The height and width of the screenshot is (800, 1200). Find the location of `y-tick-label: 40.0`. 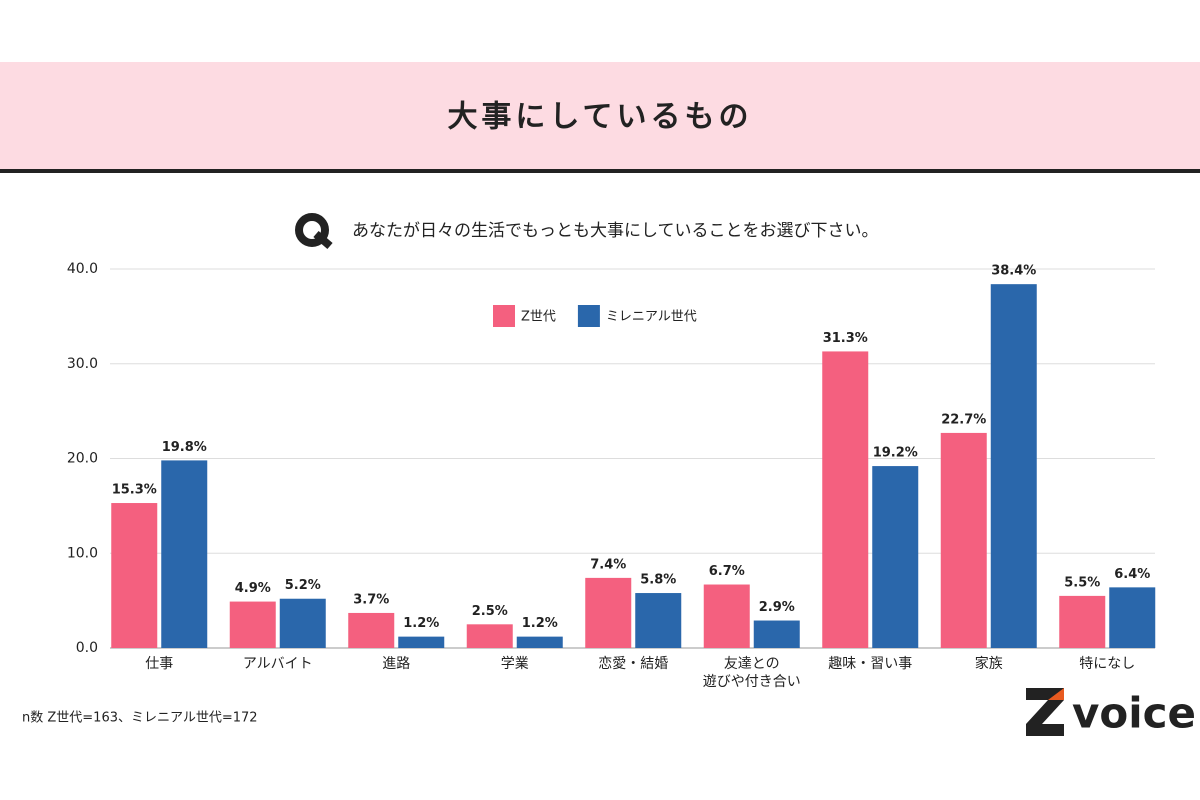

y-tick-label: 40.0 is located at coordinates (82, 269).